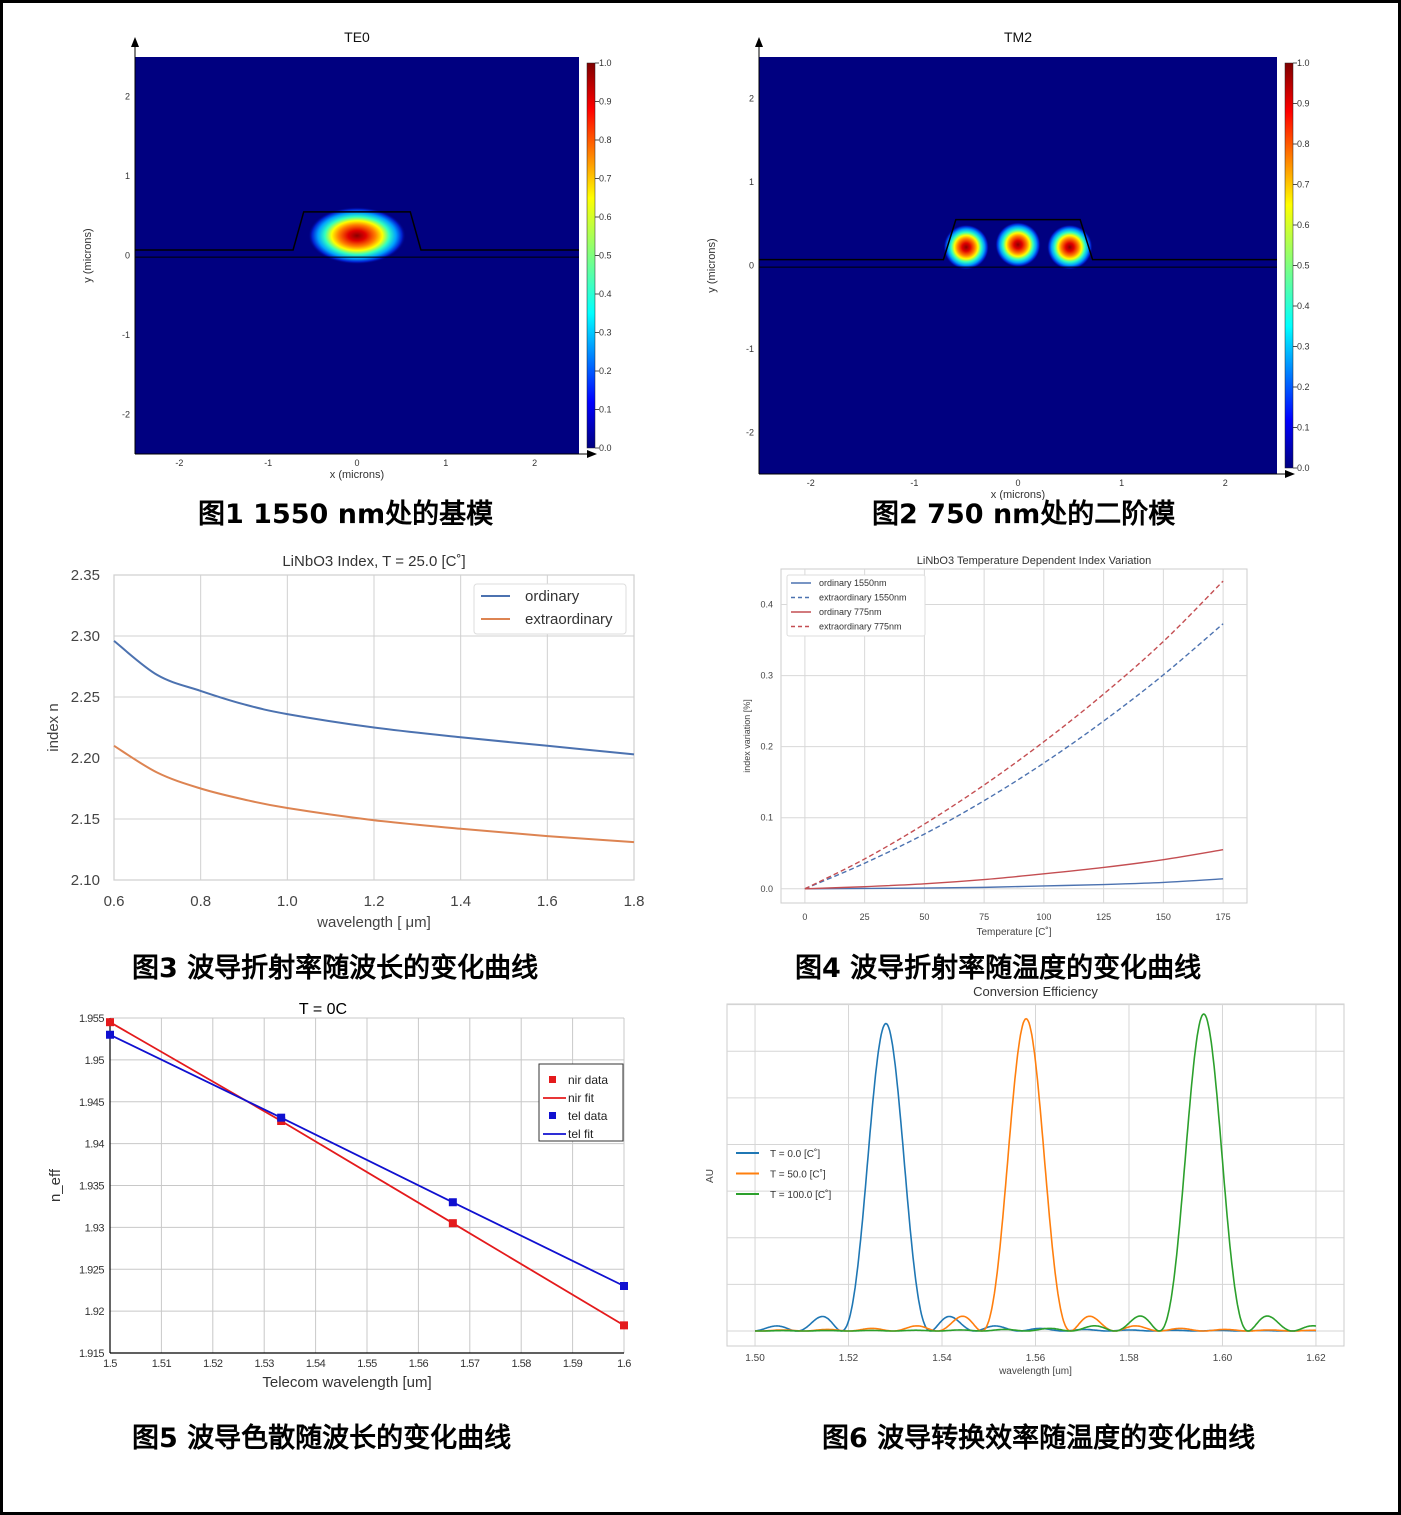  What do you see at coordinates (91, 1354) in the screenshot?
I see `y-tick-label: 1.915` at bounding box center [91, 1354].